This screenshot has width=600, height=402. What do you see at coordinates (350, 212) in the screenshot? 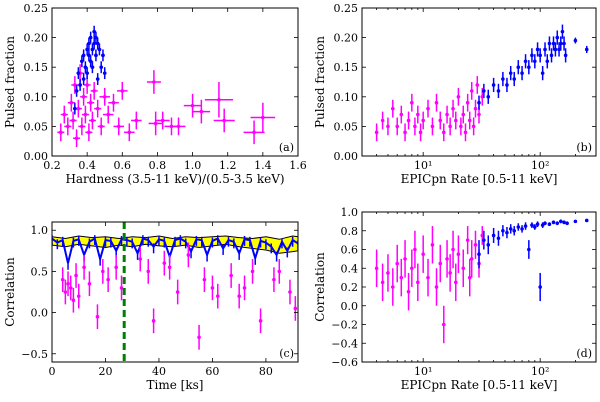
I see `y-tick-label: 1.0` at bounding box center [350, 212].